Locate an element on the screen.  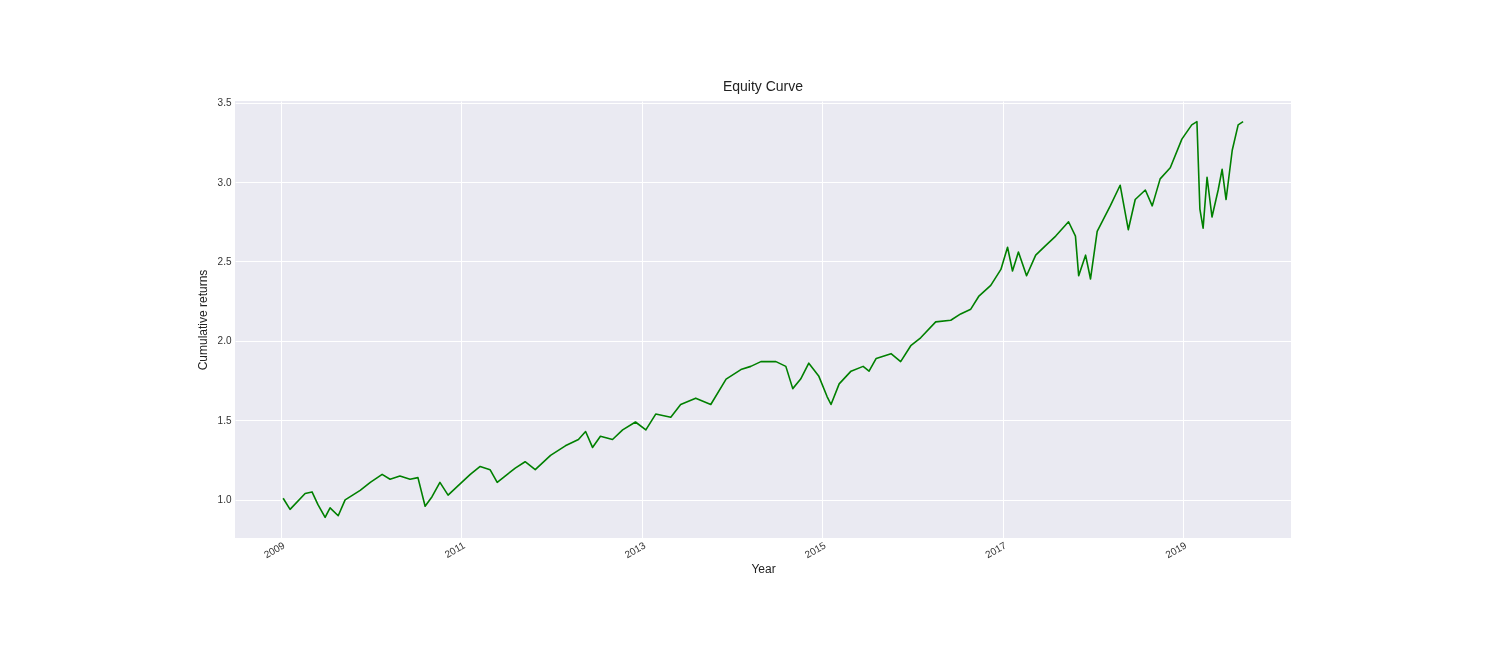
x-tick-label: 2019 is located at coordinates (1176, 550).